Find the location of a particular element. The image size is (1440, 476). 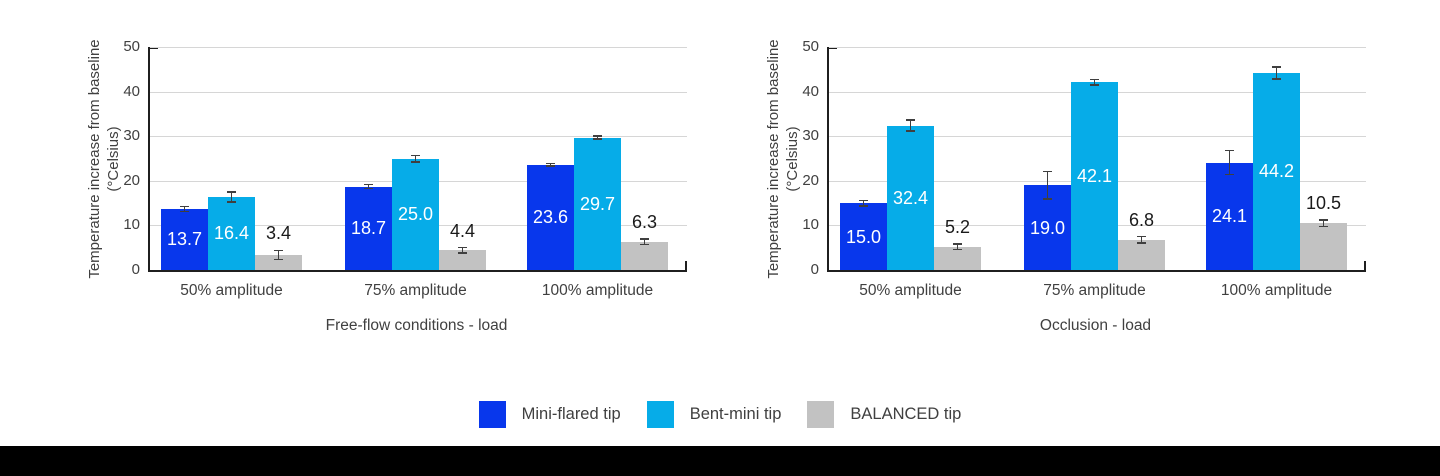

data-label: 25.0 is located at coordinates (415, 214).